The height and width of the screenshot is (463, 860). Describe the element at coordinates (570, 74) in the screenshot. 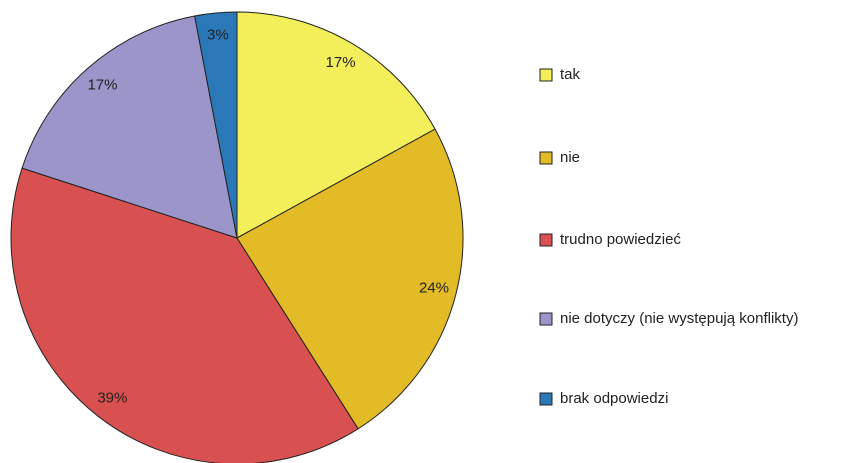

I see `legend-label: tak` at that location.